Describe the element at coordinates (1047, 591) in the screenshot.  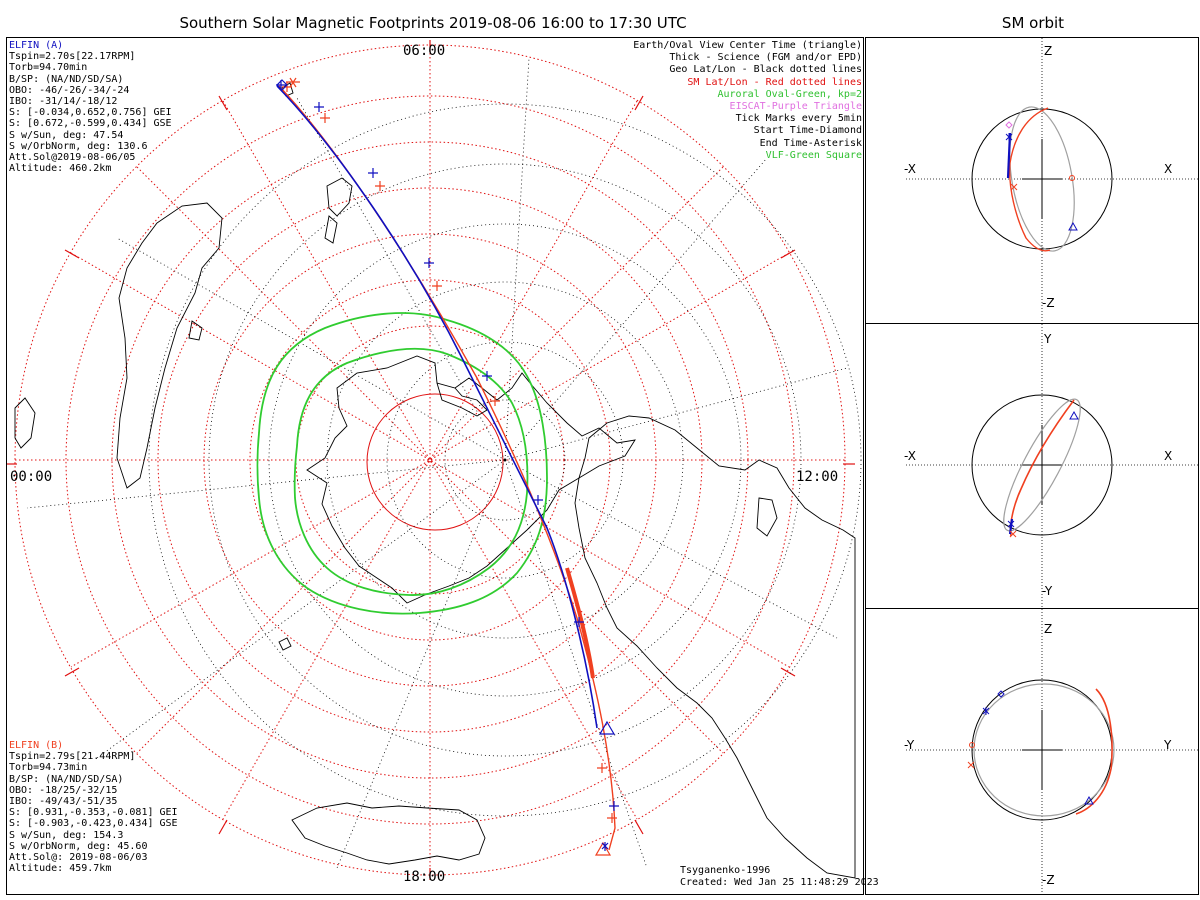
I see `axis-label-bottom: -Y` at that location.